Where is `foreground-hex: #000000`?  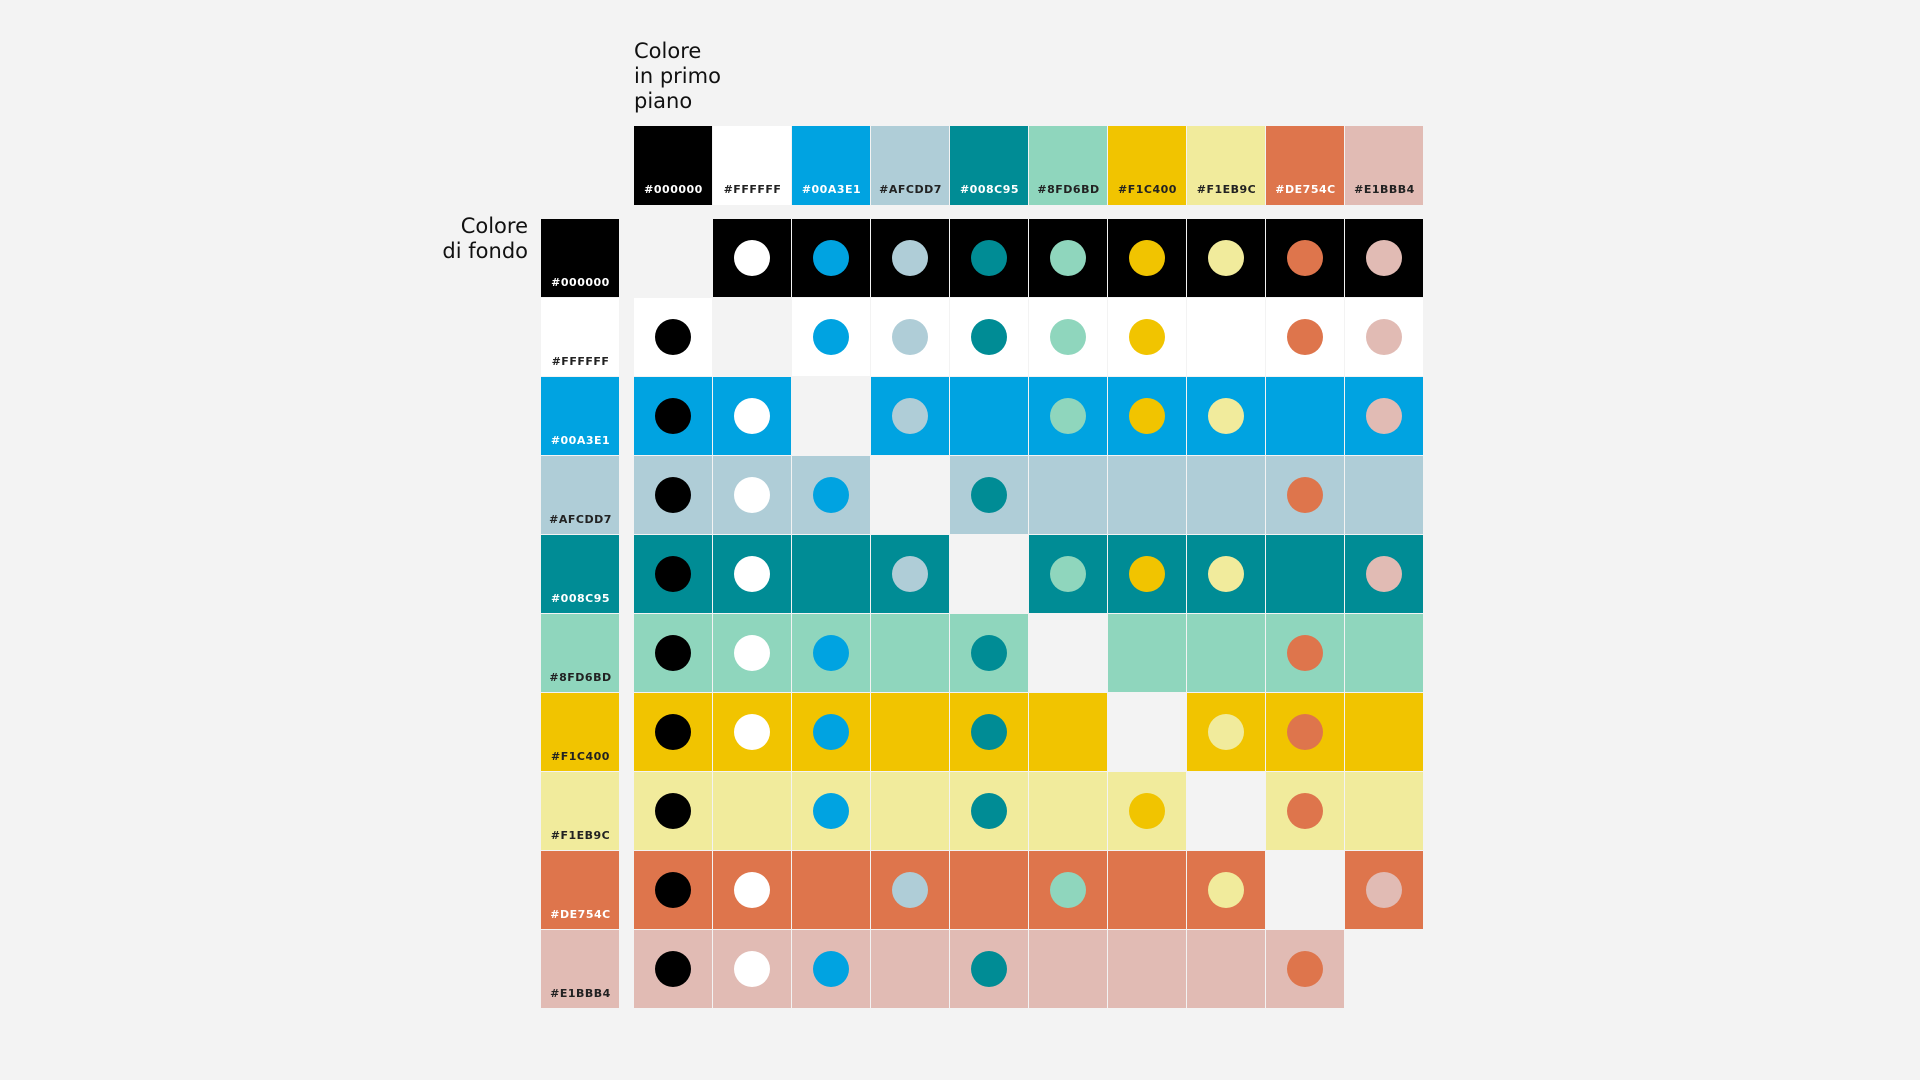
foreground-hex: #000000 is located at coordinates (673, 189).